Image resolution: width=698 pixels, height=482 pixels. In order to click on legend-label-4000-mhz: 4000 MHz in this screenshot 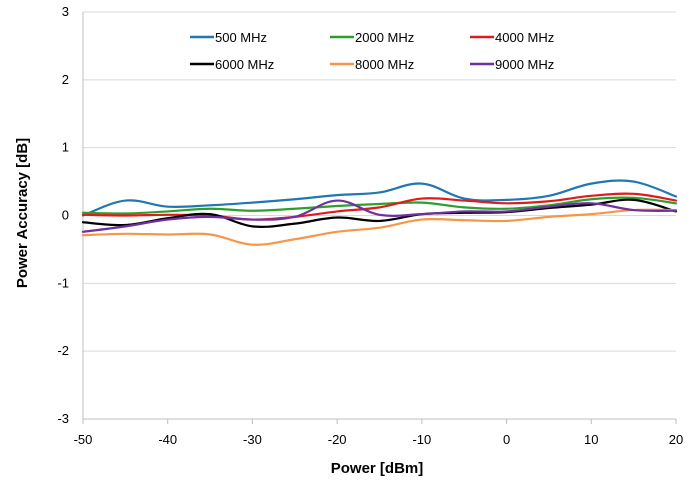, I will do `click(524, 37)`.